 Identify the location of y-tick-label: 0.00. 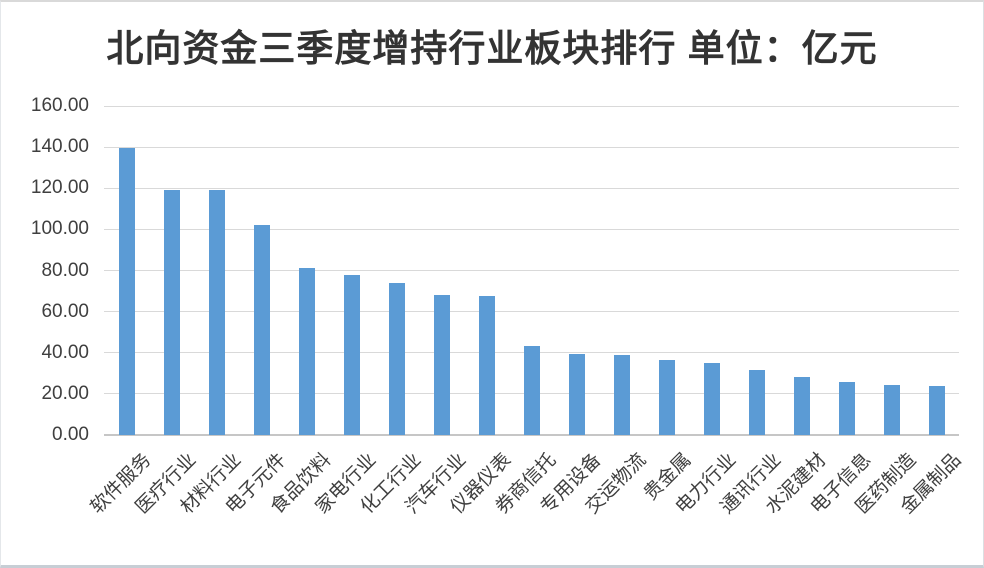
(70, 434).